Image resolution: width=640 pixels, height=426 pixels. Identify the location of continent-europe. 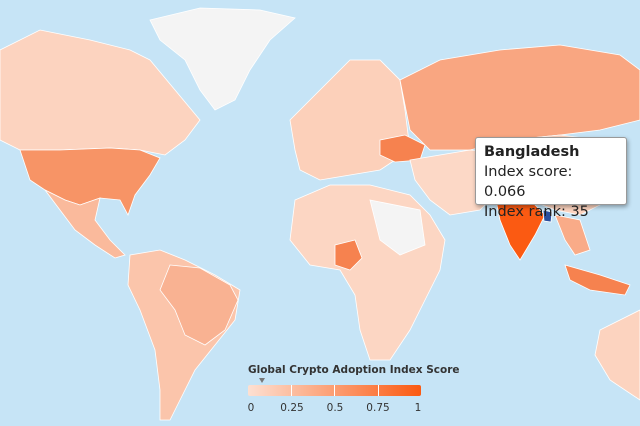
(350, 120).